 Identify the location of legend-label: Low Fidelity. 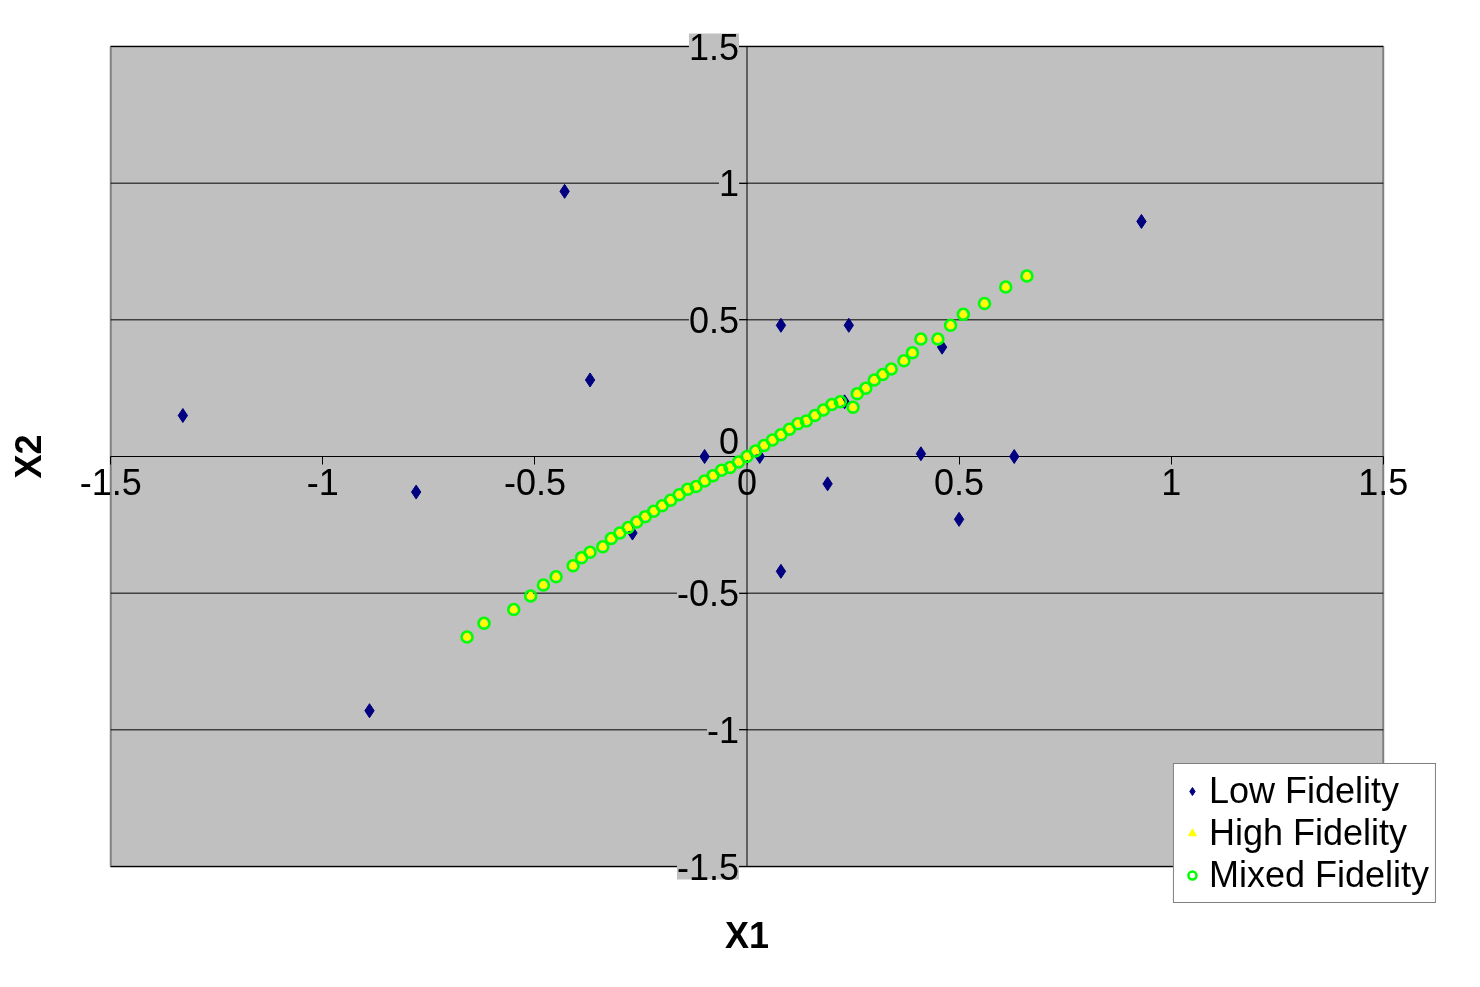
(1304, 791).